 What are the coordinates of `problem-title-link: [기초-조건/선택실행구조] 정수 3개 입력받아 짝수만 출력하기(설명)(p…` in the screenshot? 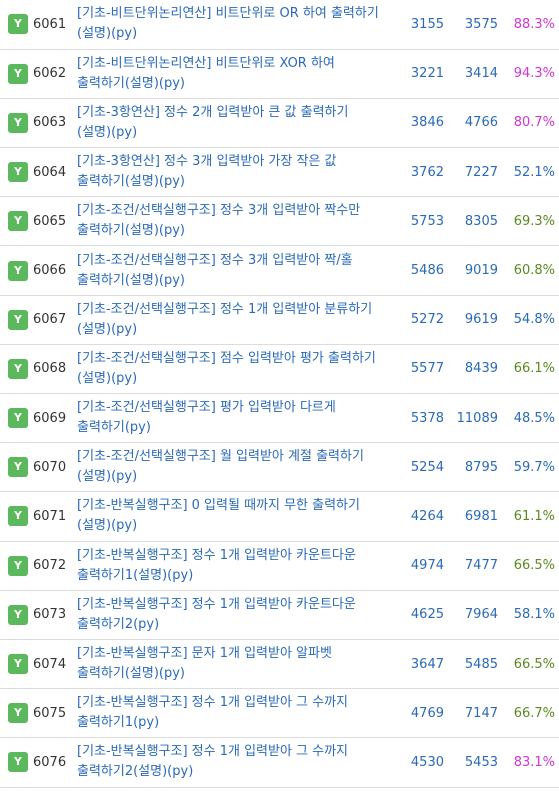 It's located at (219, 221).